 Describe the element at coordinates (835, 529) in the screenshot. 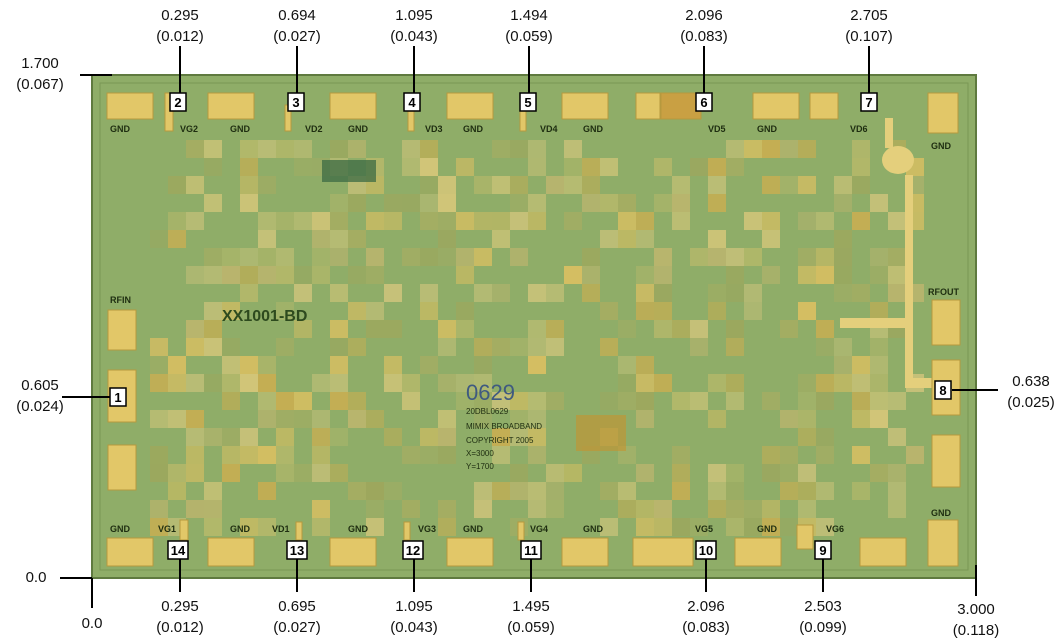

I see `pad-label: VG6` at that location.